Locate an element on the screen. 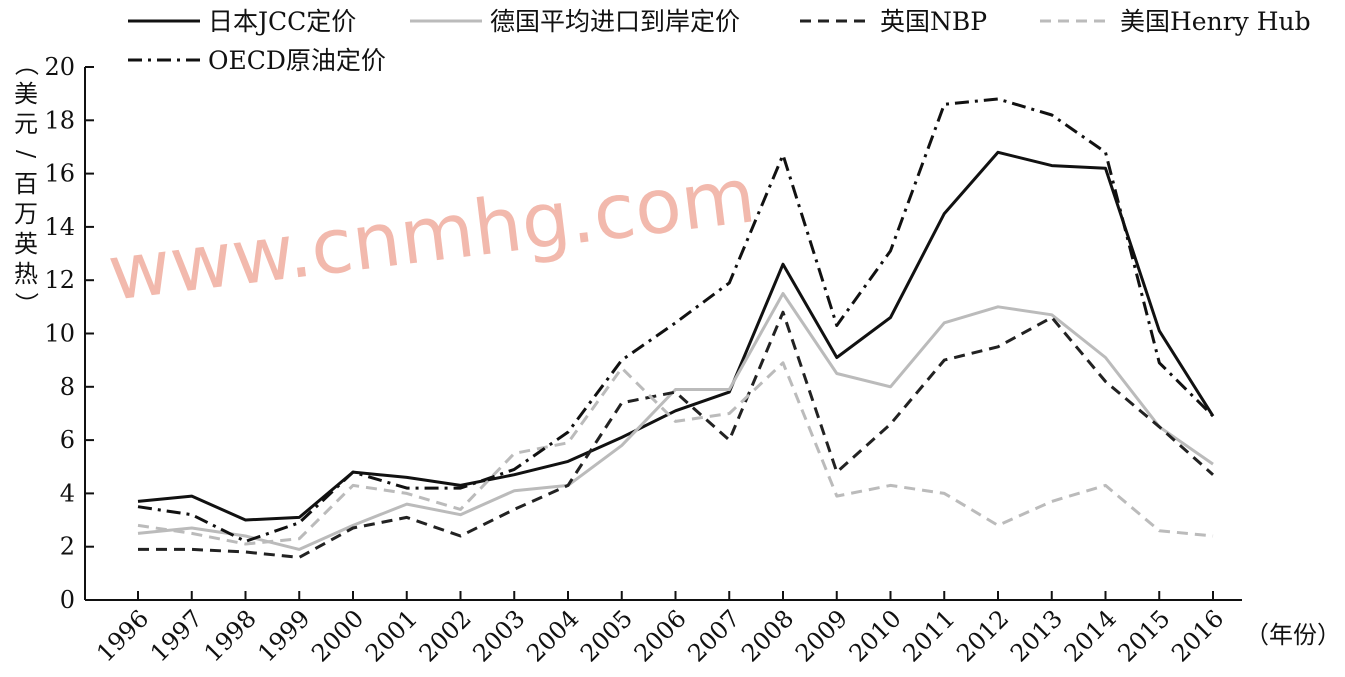 The height and width of the screenshot is (677, 1345). y-axis-label-char: / is located at coordinates (26, 154).